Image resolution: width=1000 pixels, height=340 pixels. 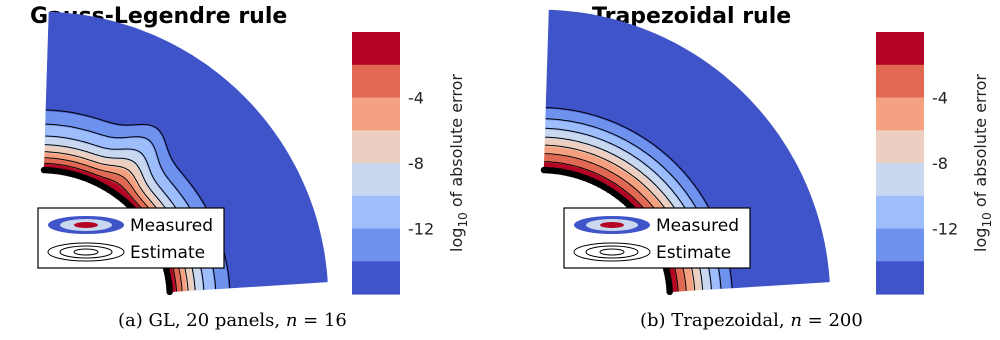 I want to click on caption-b-prefix: (b) Trapezoidal,, so click(x=715, y=320).